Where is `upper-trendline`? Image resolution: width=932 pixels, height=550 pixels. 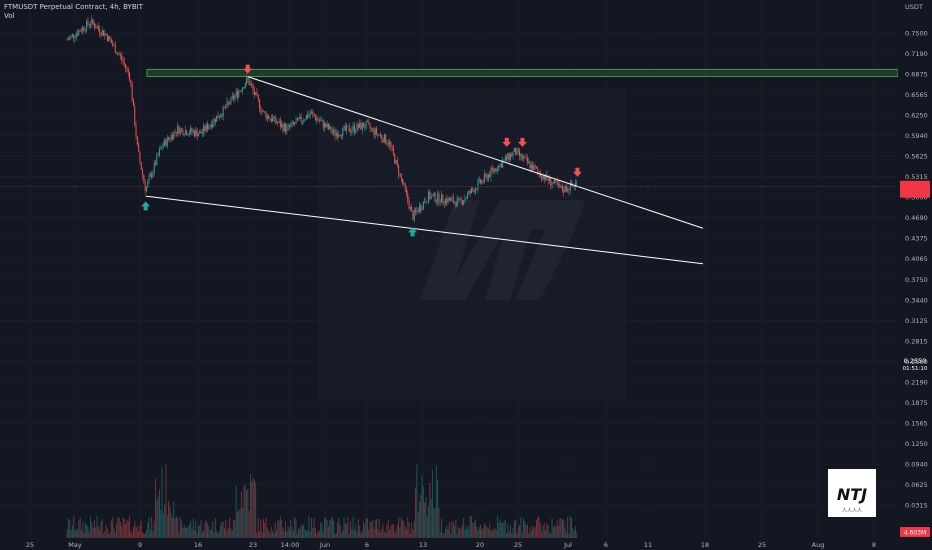
upper-trendline is located at coordinates (475, 152).